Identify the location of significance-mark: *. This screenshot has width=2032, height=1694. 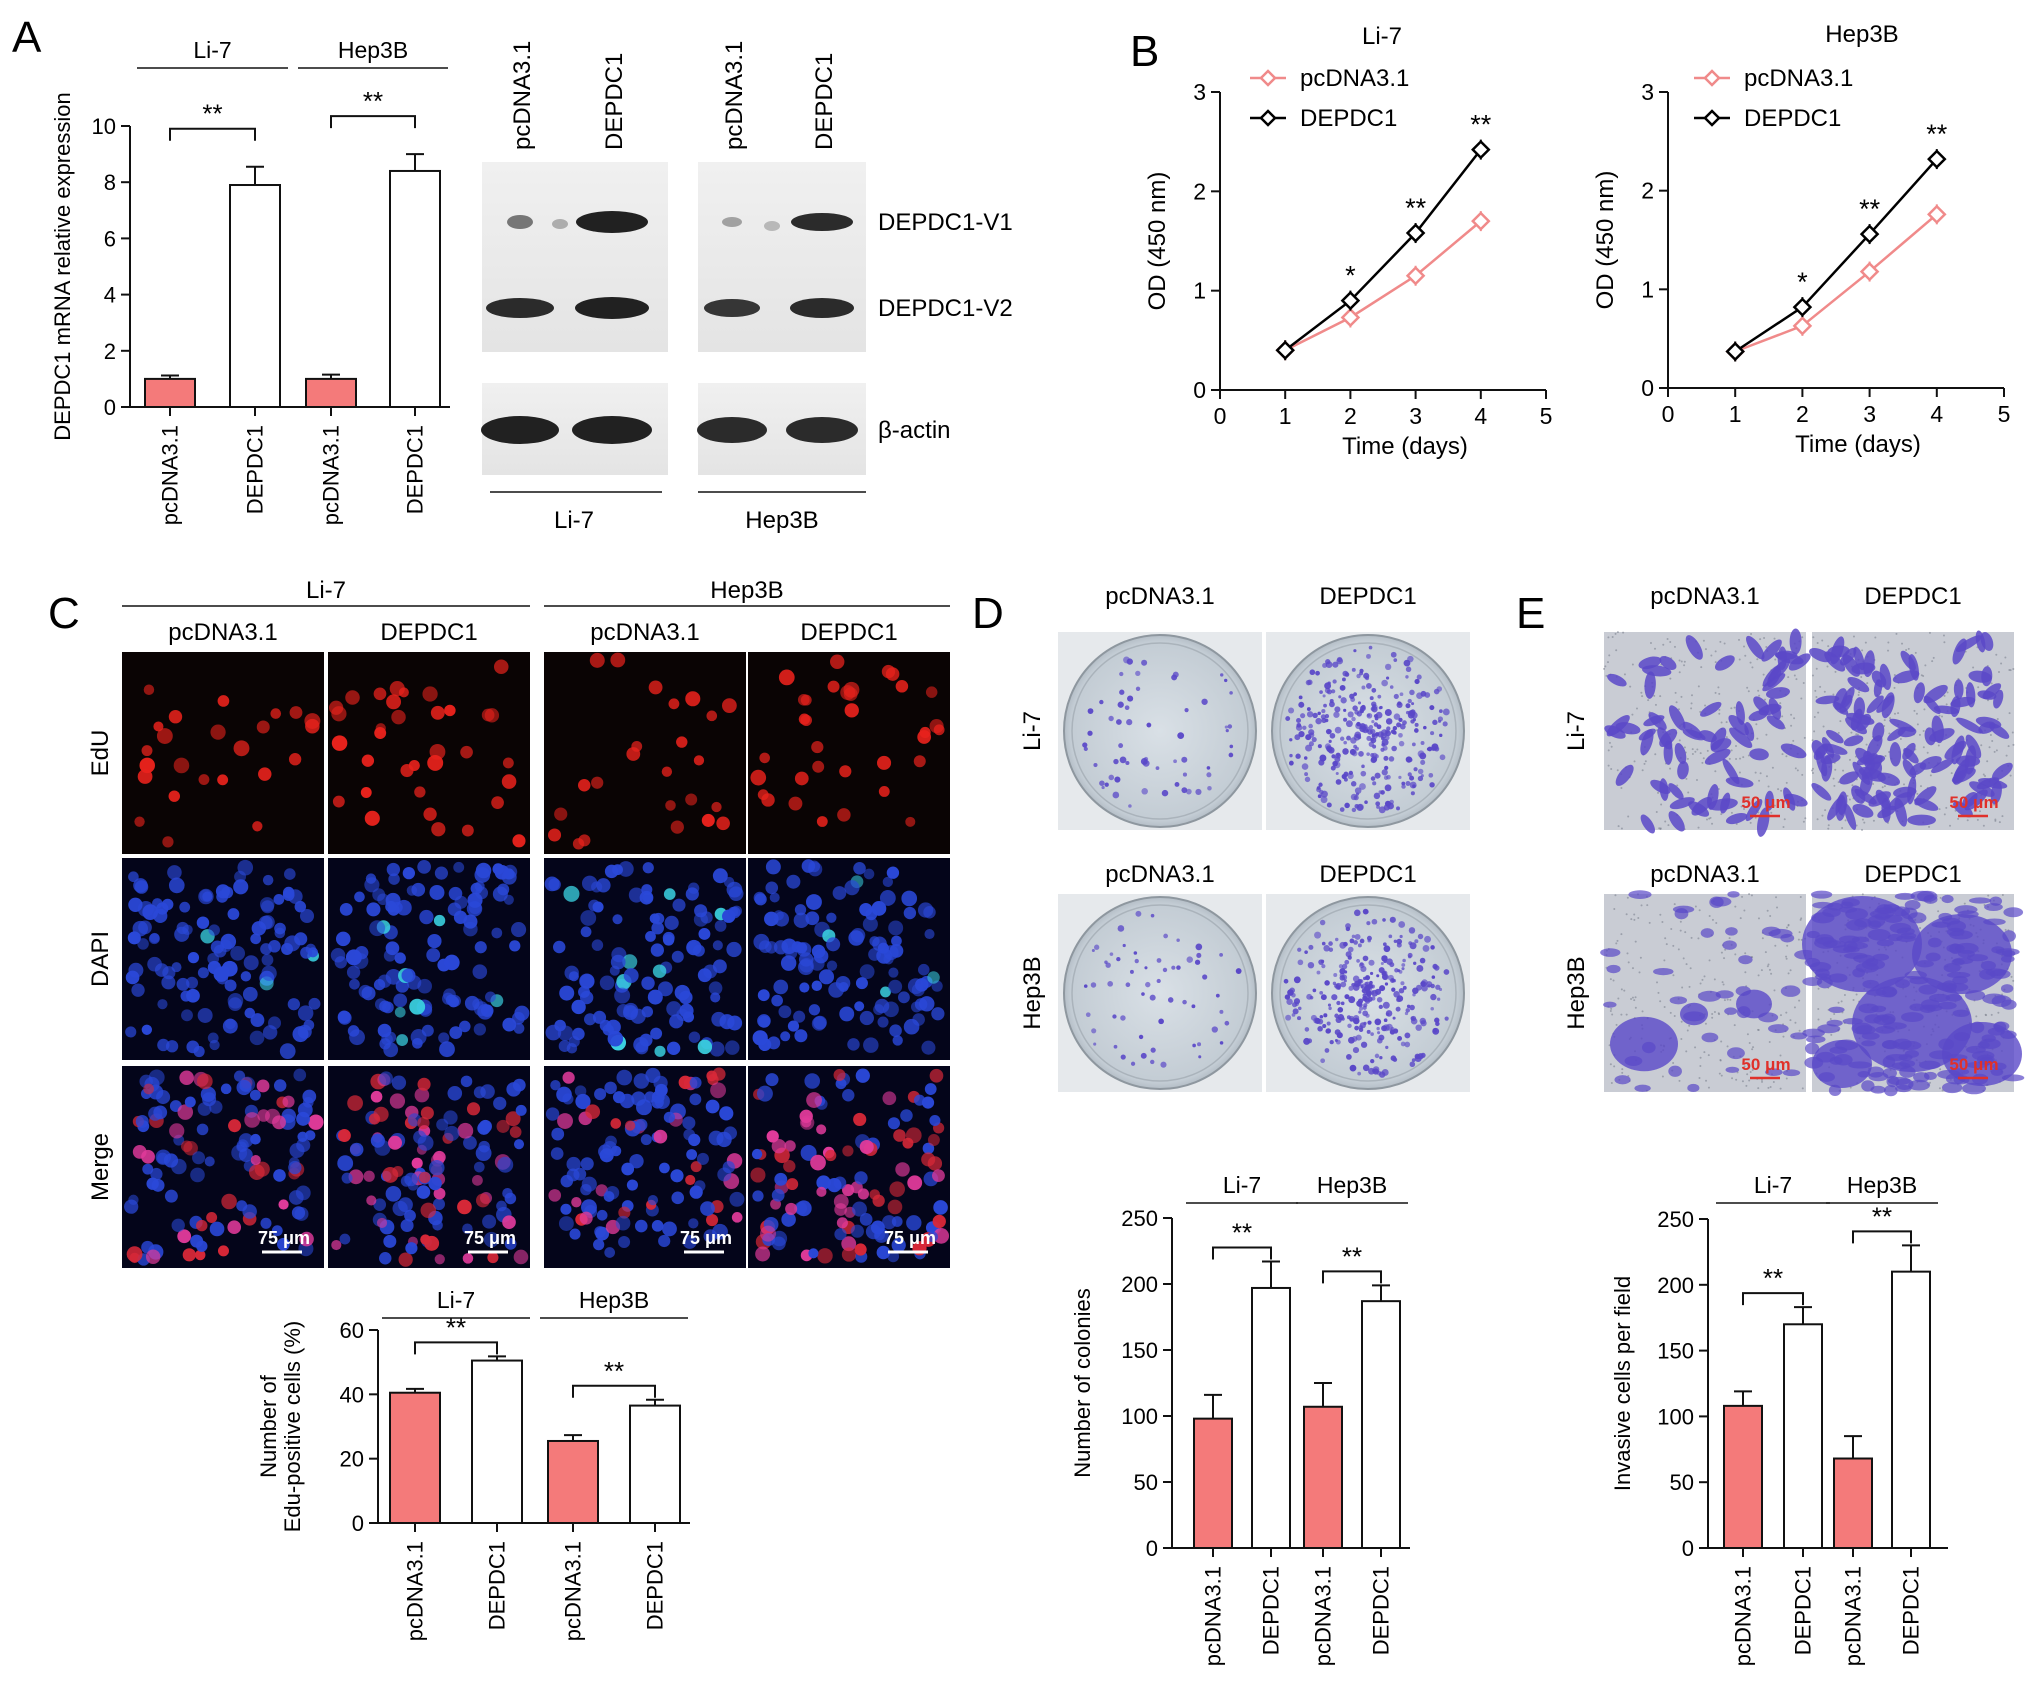
(1802, 282).